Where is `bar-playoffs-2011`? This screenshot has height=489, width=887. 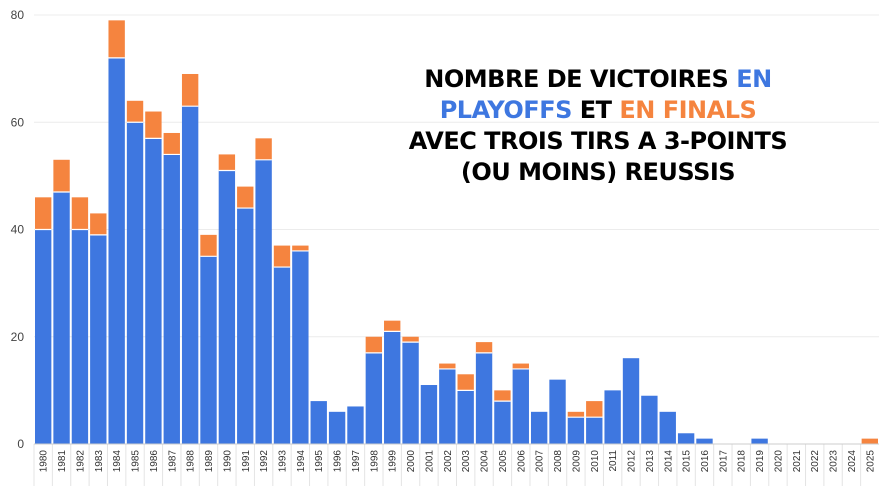
bar-playoffs-2011 is located at coordinates (612, 417).